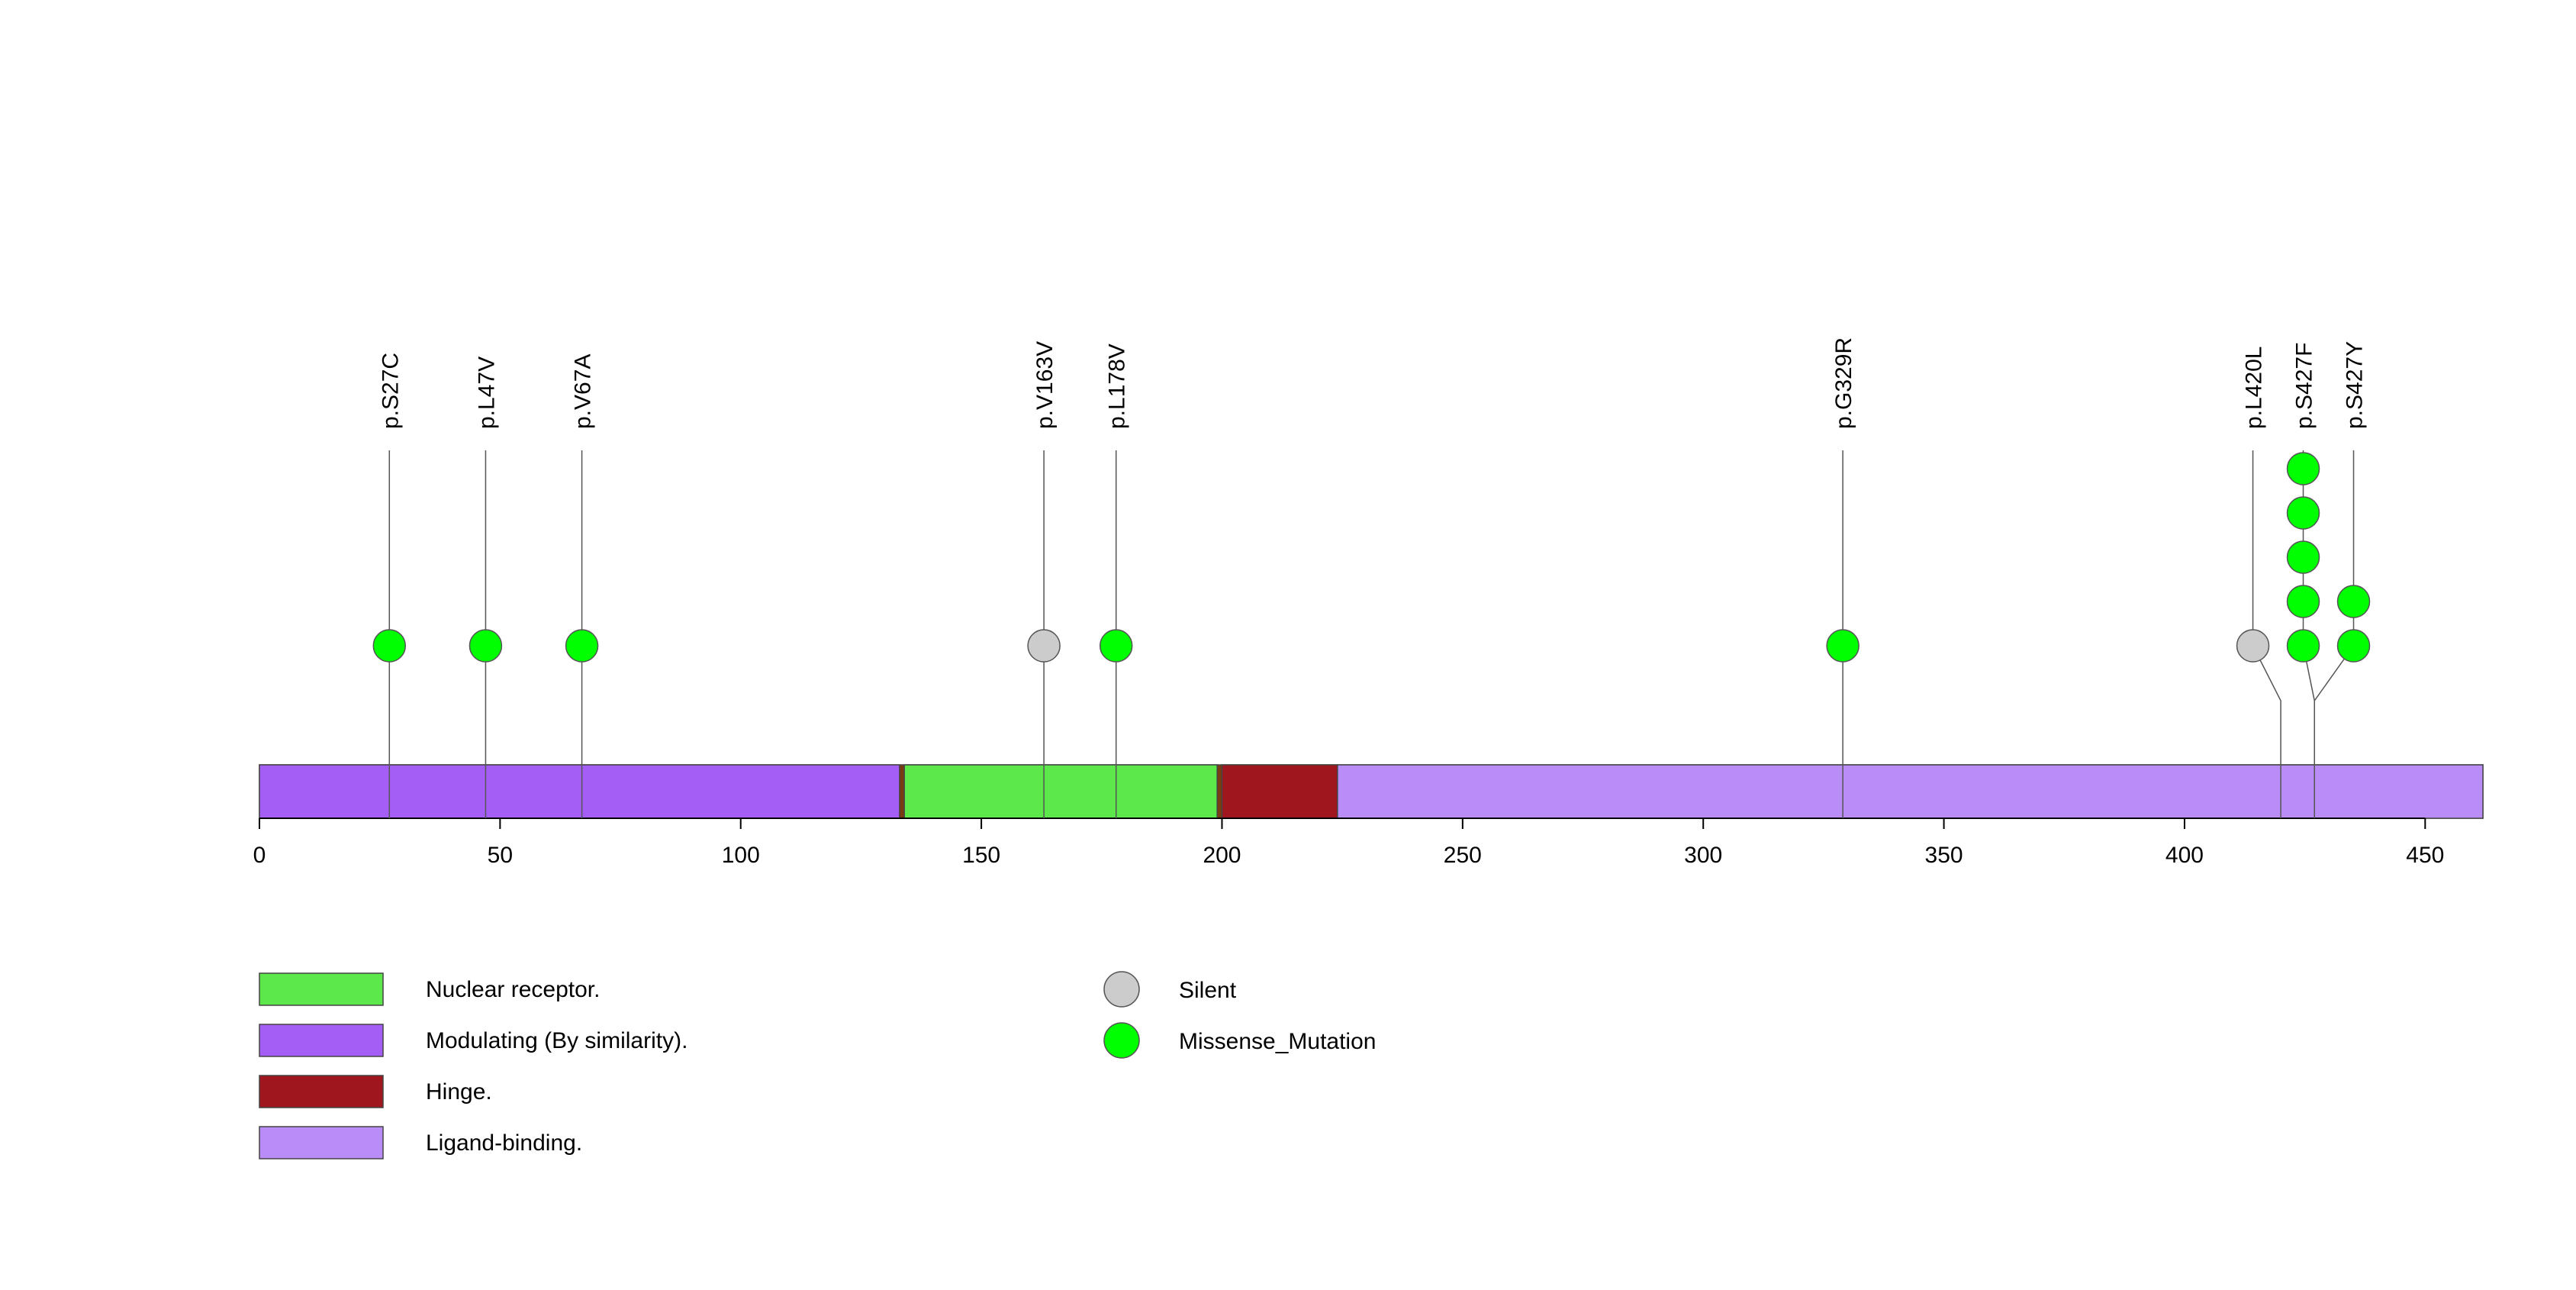 The width and height of the screenshot is (2576, 1290). What do you see at coordinates (504, 1143) in the screenshot?
I see `legend-label: Ligand-binding.` at bounding box center [504, 1143].